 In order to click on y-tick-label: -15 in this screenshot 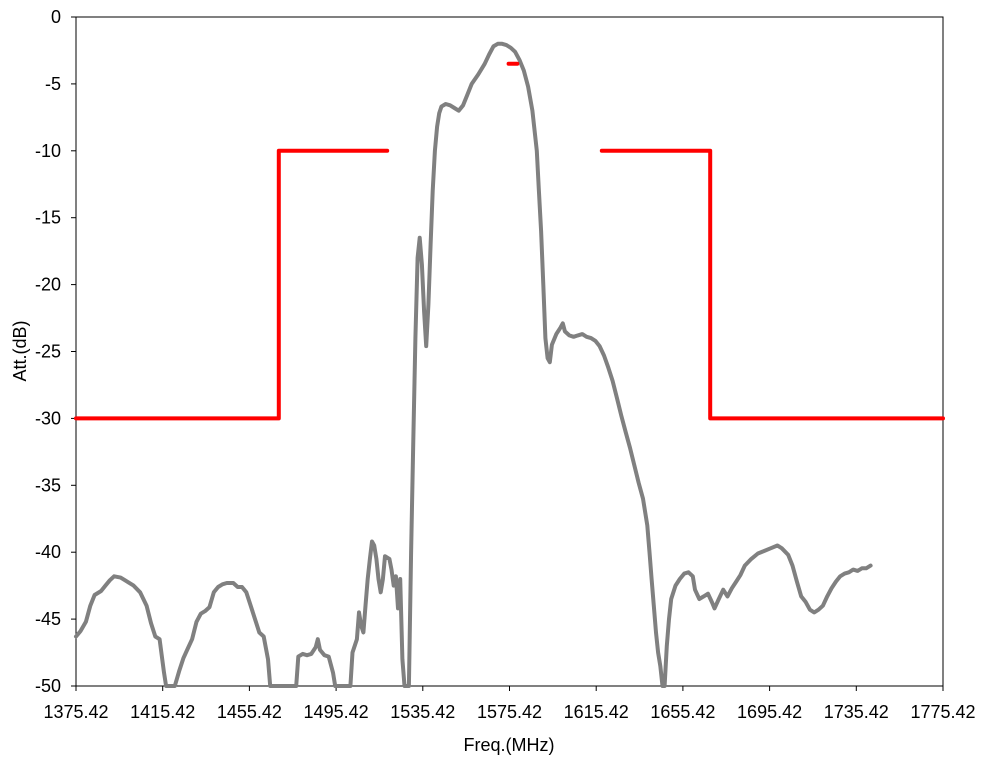, I will do `click(48, 218)`.